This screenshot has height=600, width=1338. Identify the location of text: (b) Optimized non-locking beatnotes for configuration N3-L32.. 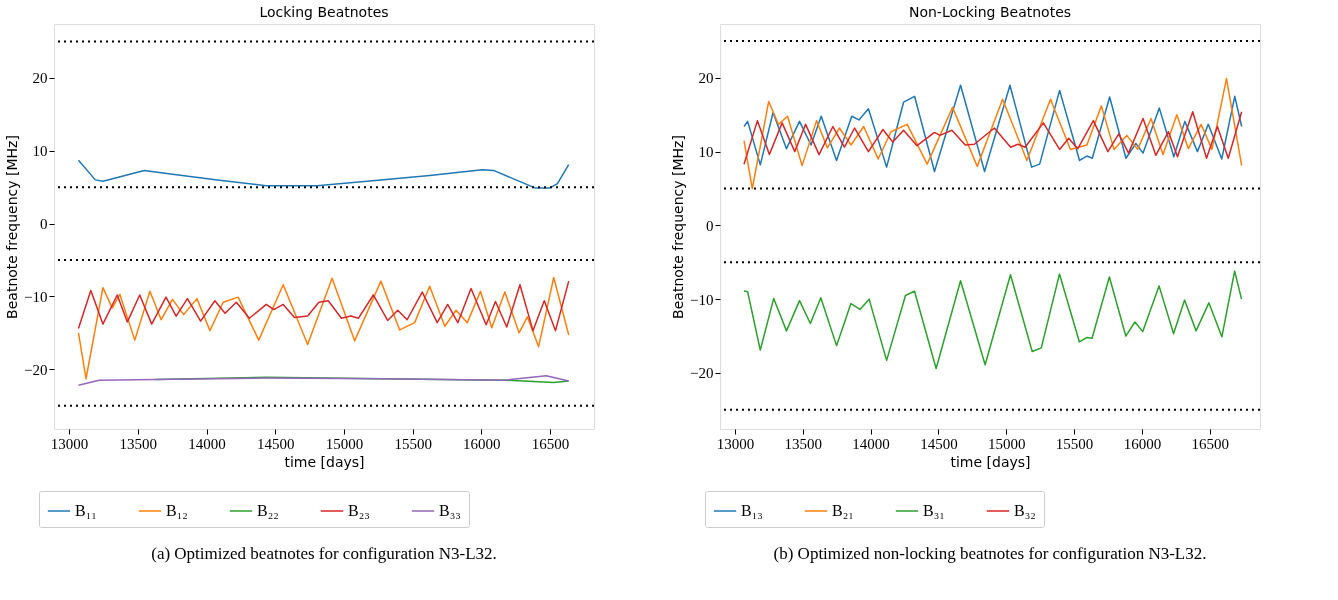
(990, 553).